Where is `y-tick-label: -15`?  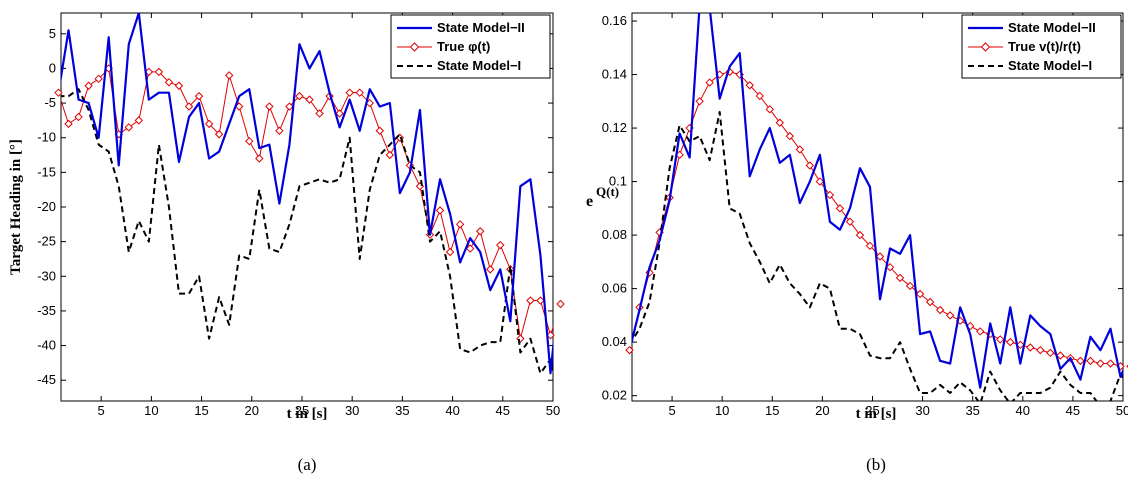 y-tick-label: -15 is located at coordinates (46, 171).